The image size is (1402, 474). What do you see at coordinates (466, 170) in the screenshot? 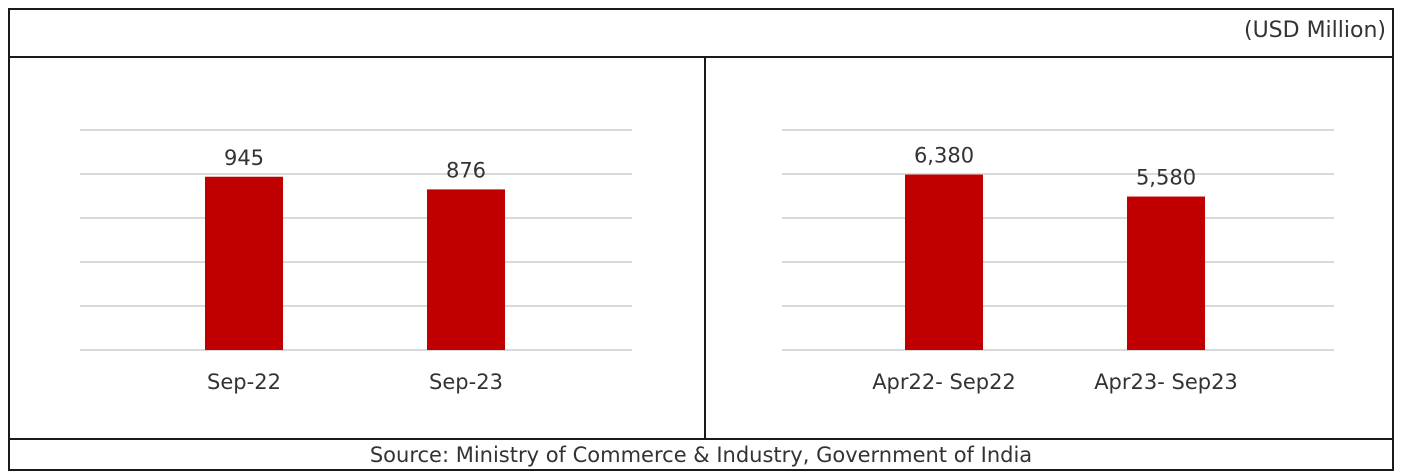
I see `data-label: 876` at bounding box center [466, 170].